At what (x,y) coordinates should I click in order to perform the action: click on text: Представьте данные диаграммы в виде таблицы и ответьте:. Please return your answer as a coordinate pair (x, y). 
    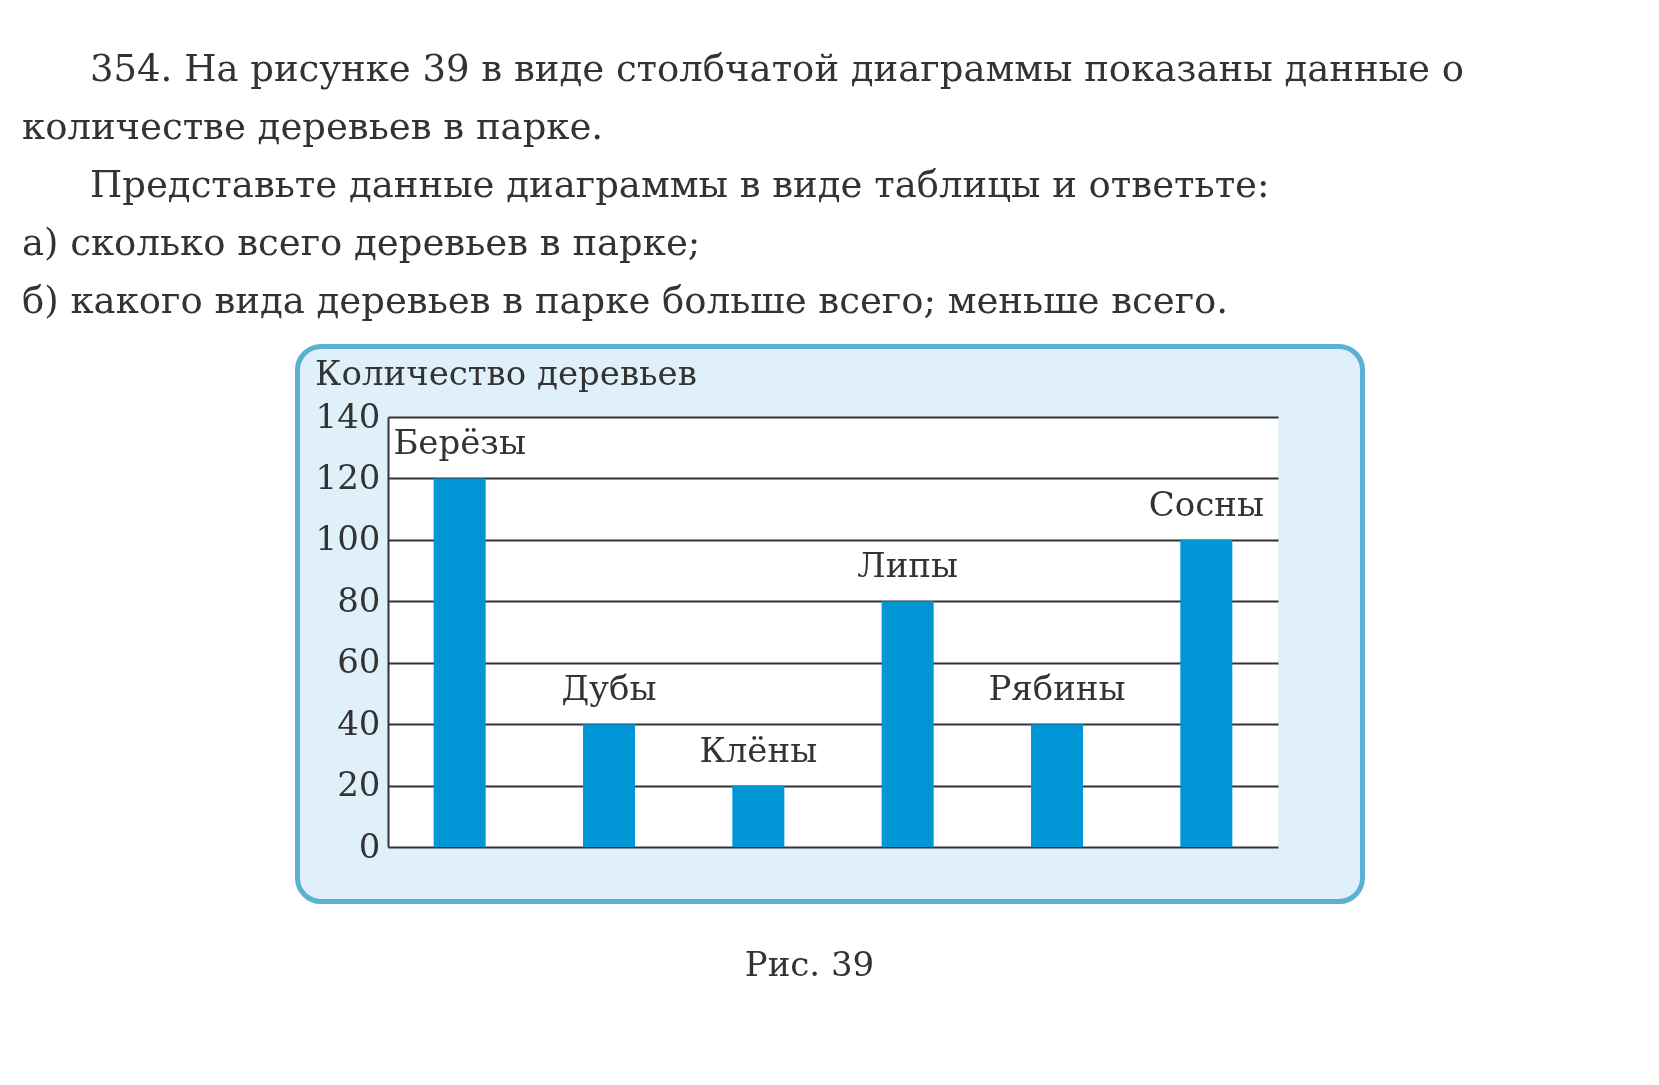
    Looking at the image, I should click on (680, 185).